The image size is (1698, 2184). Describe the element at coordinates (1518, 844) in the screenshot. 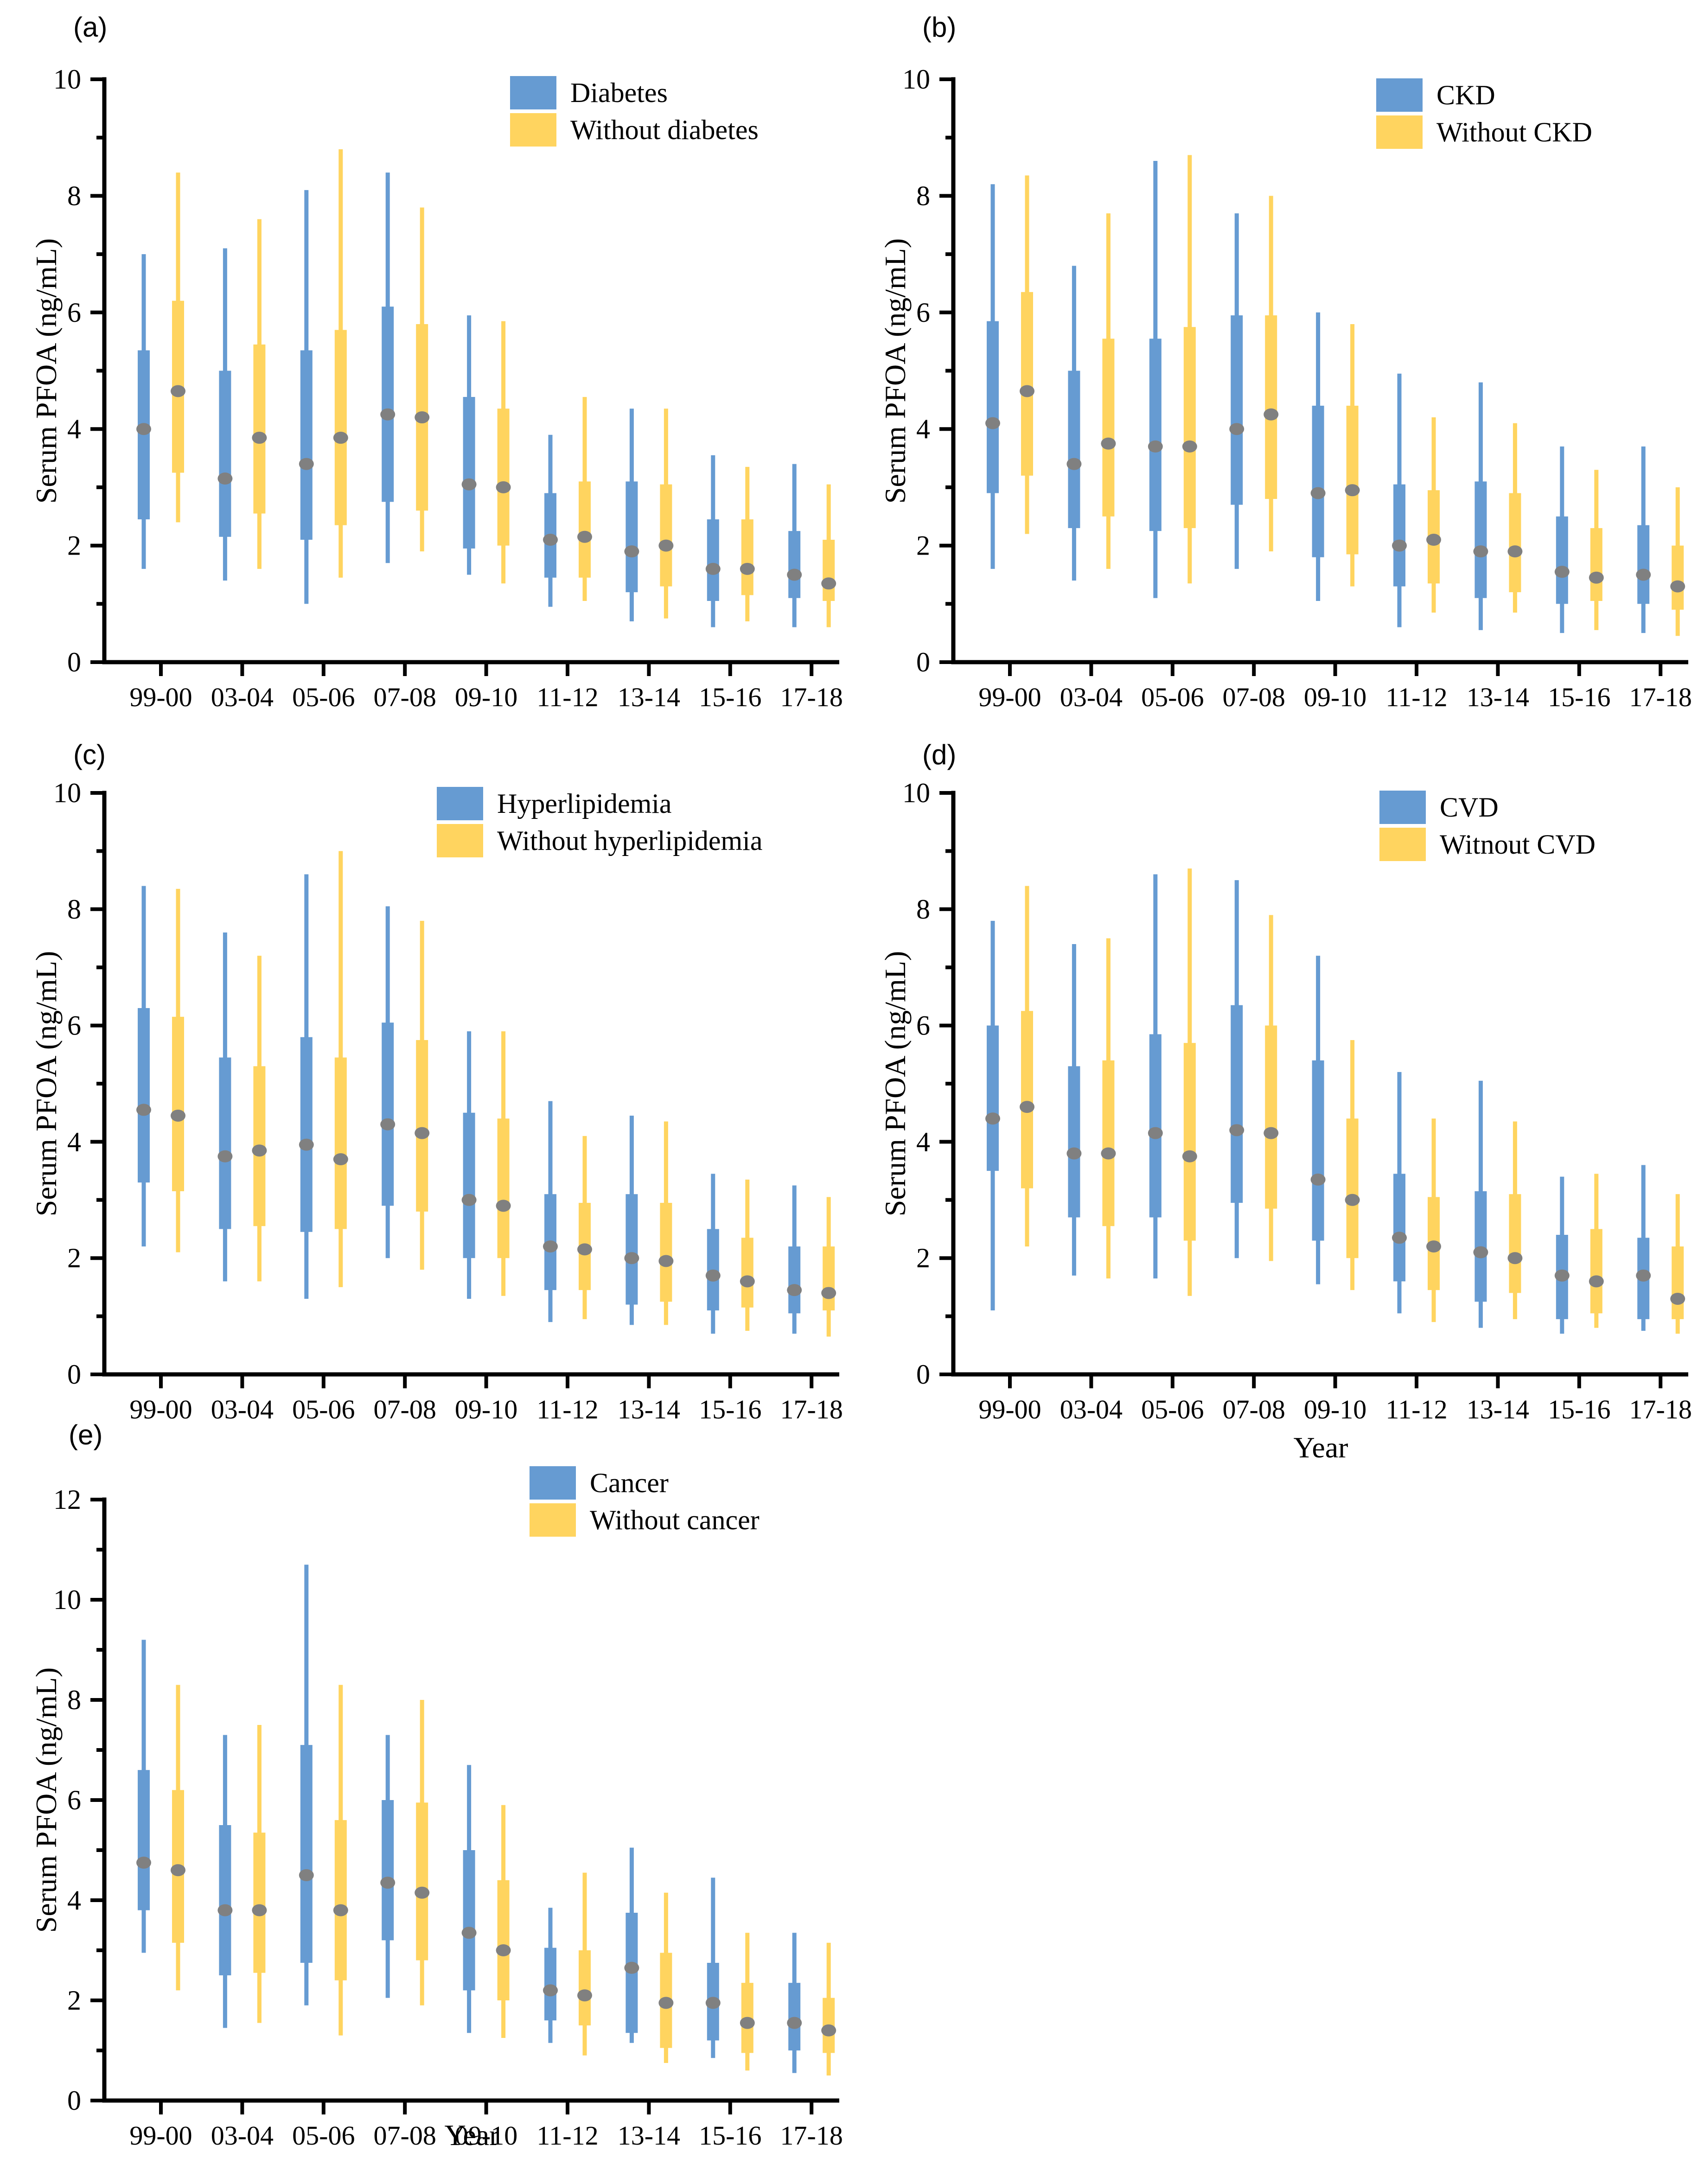

I see `legend-label: Witnout CVD` at that location.